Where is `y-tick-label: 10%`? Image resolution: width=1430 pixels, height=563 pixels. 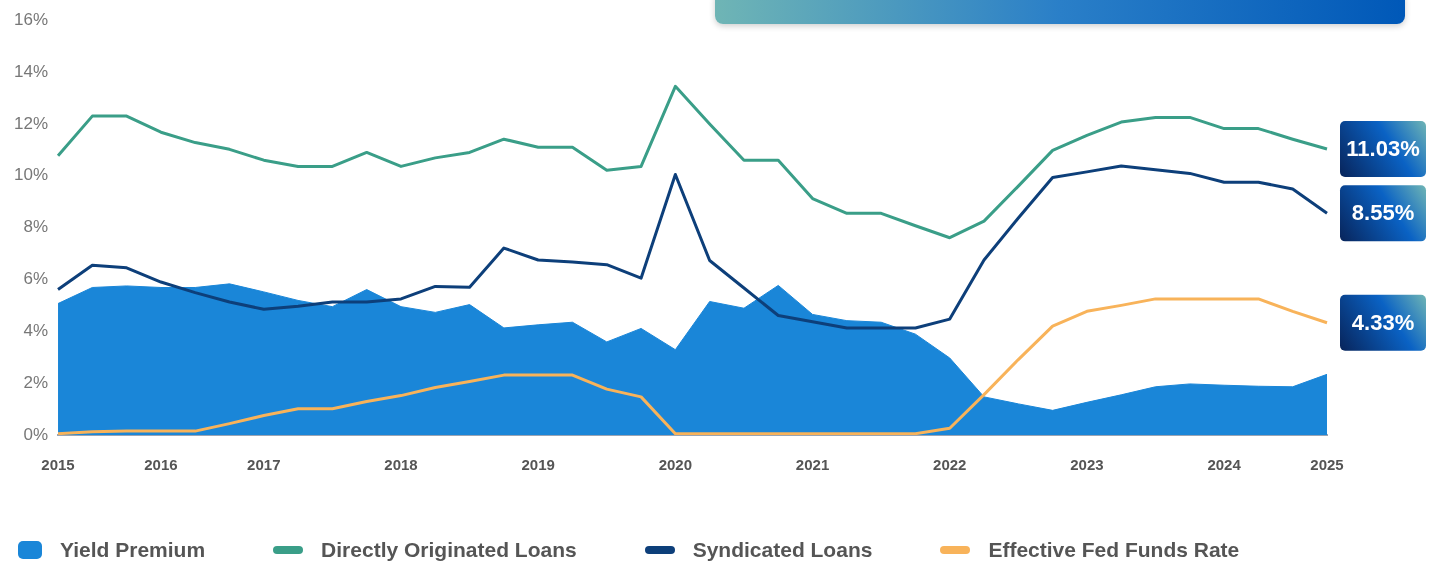 y-tick-label: 10% is located at coordinates (31, 175).